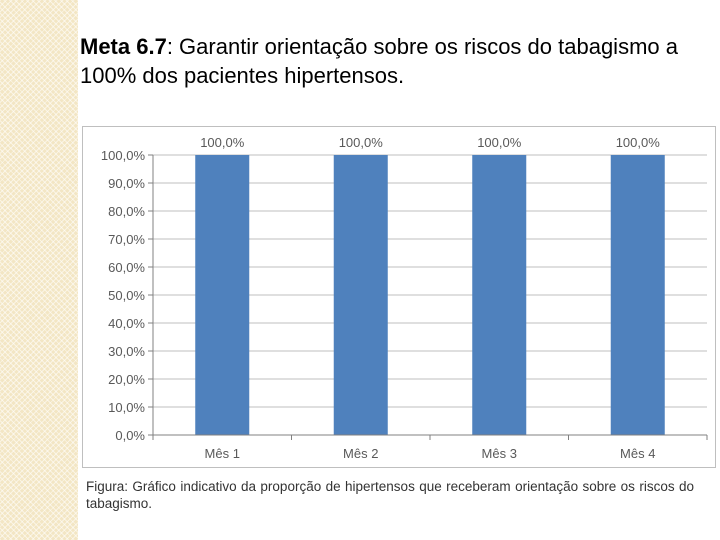 The height and width of the screenshot is (540, 720). Describe the element at coordinates (126, 211) in the screenshot. I see `y-tick-label: 80,0%` at that location.